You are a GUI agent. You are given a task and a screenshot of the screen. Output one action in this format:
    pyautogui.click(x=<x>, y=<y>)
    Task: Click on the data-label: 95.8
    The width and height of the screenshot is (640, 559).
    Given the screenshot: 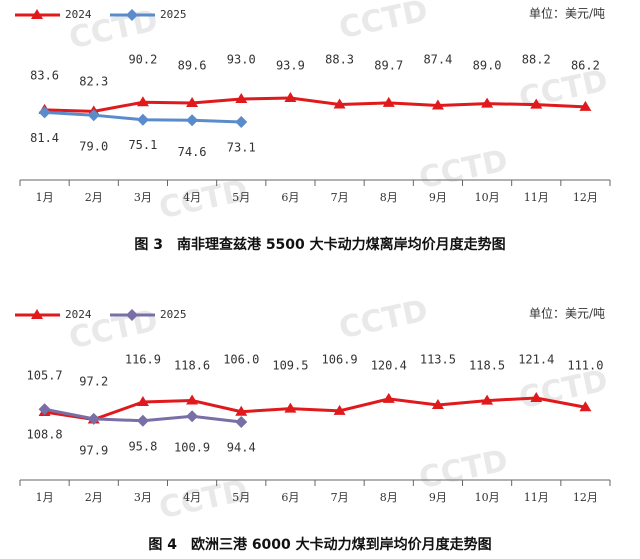 What is the action you would take?
    pyautogui.click(x=142, y=446)
    